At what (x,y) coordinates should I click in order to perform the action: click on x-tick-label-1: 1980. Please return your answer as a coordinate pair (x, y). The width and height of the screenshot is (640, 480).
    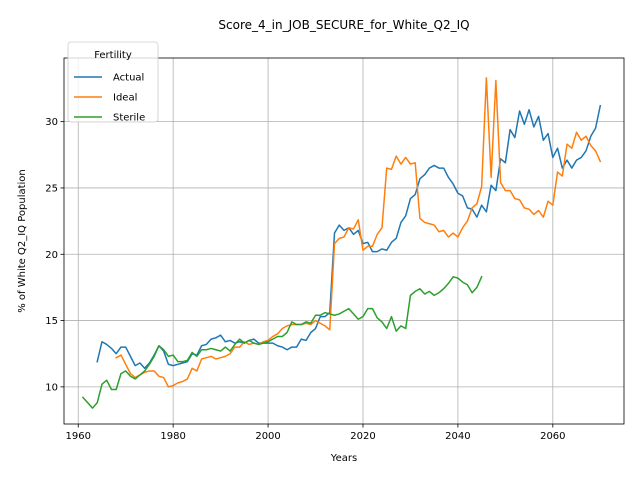
    Looking at the image, I should click on (172, 436).